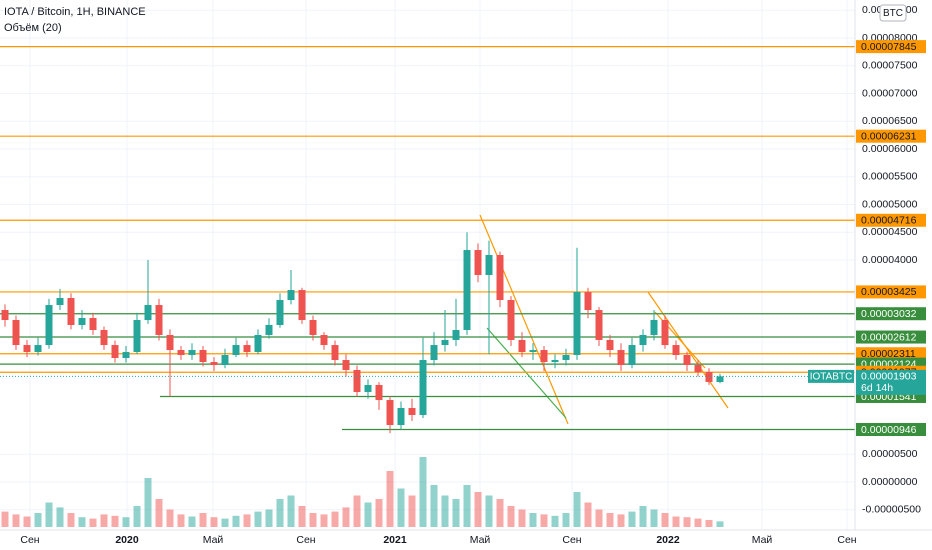  I want to click on y-tick-label: 0.00006500, so click(890, 121).